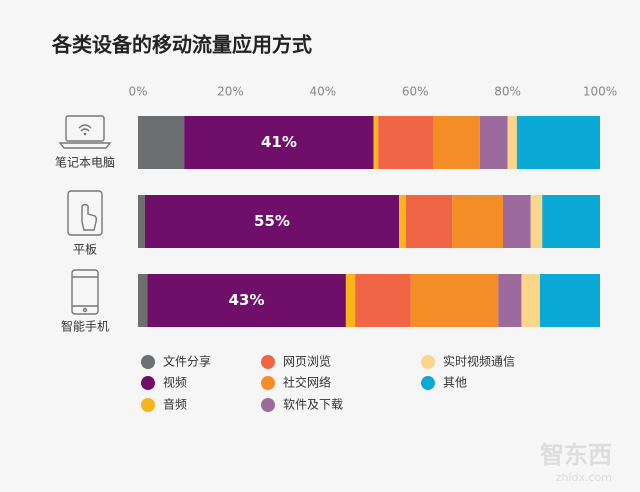 This screenshot has width=640, height=492. Describe the element at coordinates (181, 45) in the screenshot. I see `chart-title: 各类设备的移动流量应用方式` at that location.